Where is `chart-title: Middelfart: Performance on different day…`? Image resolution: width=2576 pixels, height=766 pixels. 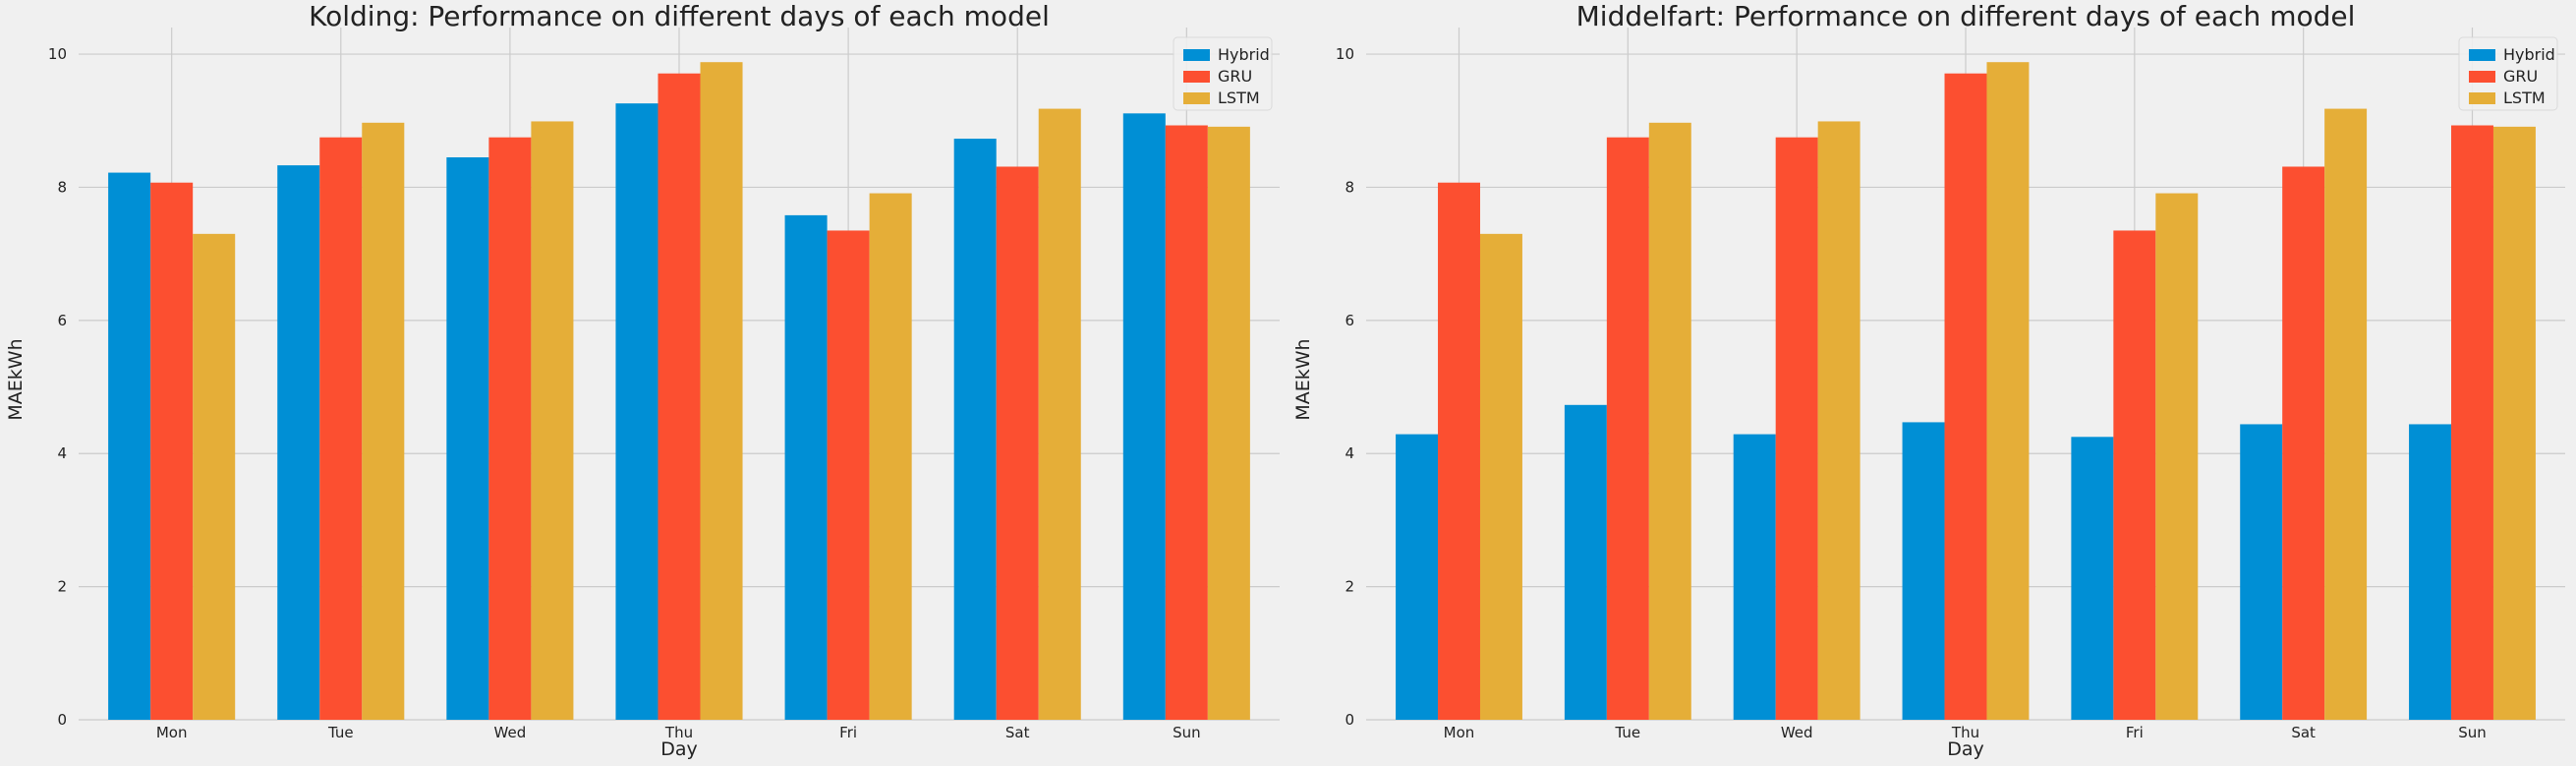
chart-title: Middelfart: Performance on different day… is located at coordinates (1966, 16).